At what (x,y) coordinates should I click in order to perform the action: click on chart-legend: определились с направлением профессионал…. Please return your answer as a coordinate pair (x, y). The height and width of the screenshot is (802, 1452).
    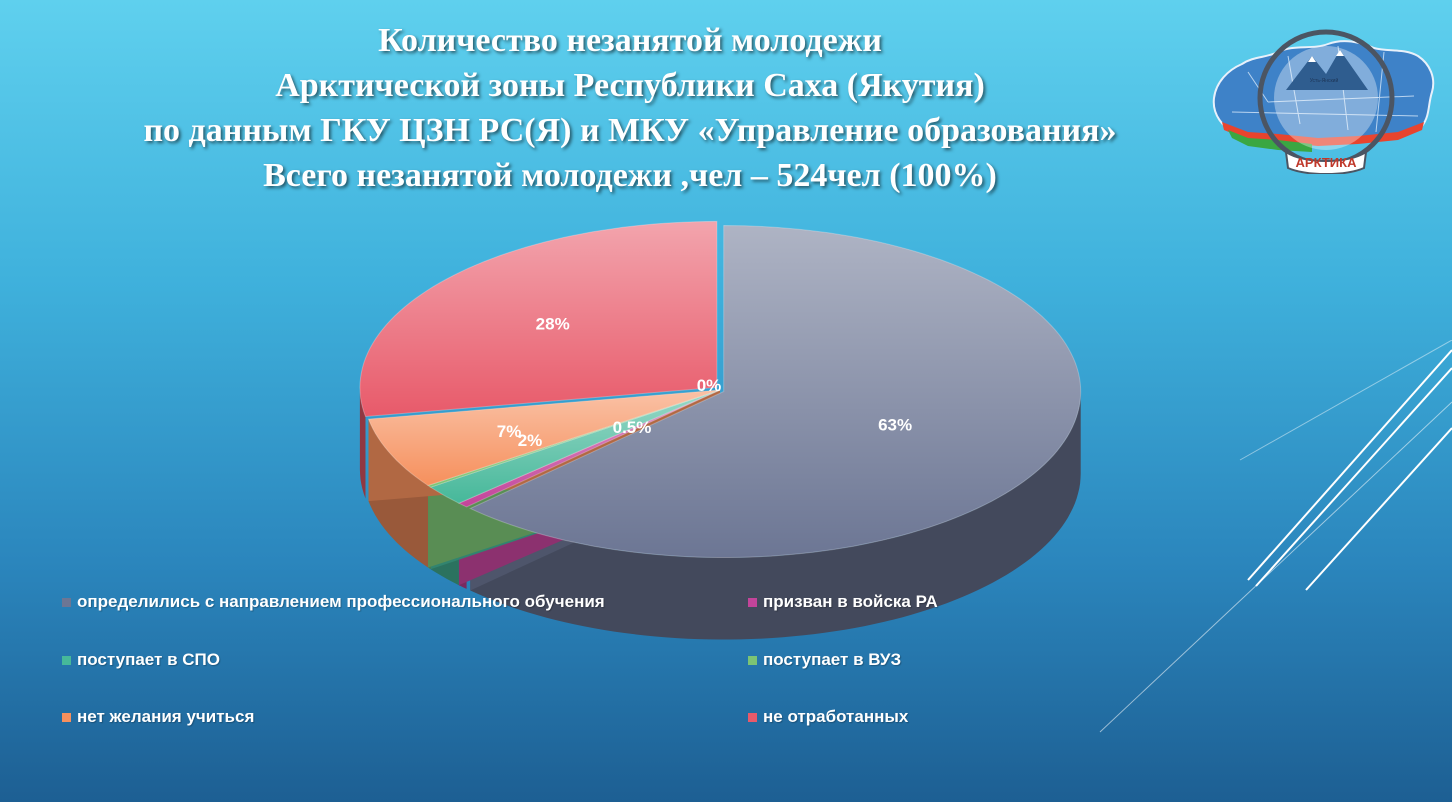
    Looking at the image, I should click on (562, 672).